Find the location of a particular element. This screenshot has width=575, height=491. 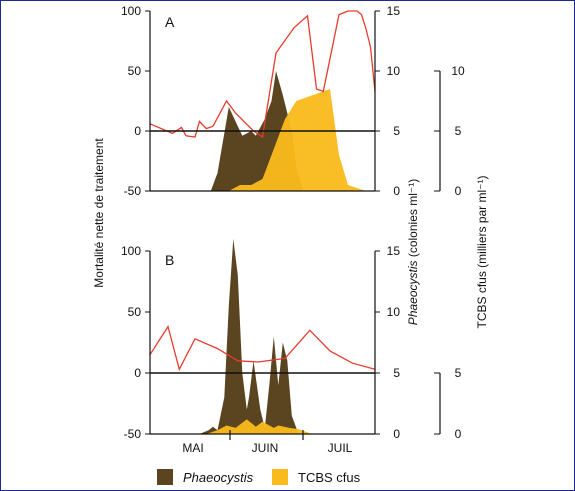

panel-a-tcbs-tick-label: 10 is located at coordinates (458, 71).